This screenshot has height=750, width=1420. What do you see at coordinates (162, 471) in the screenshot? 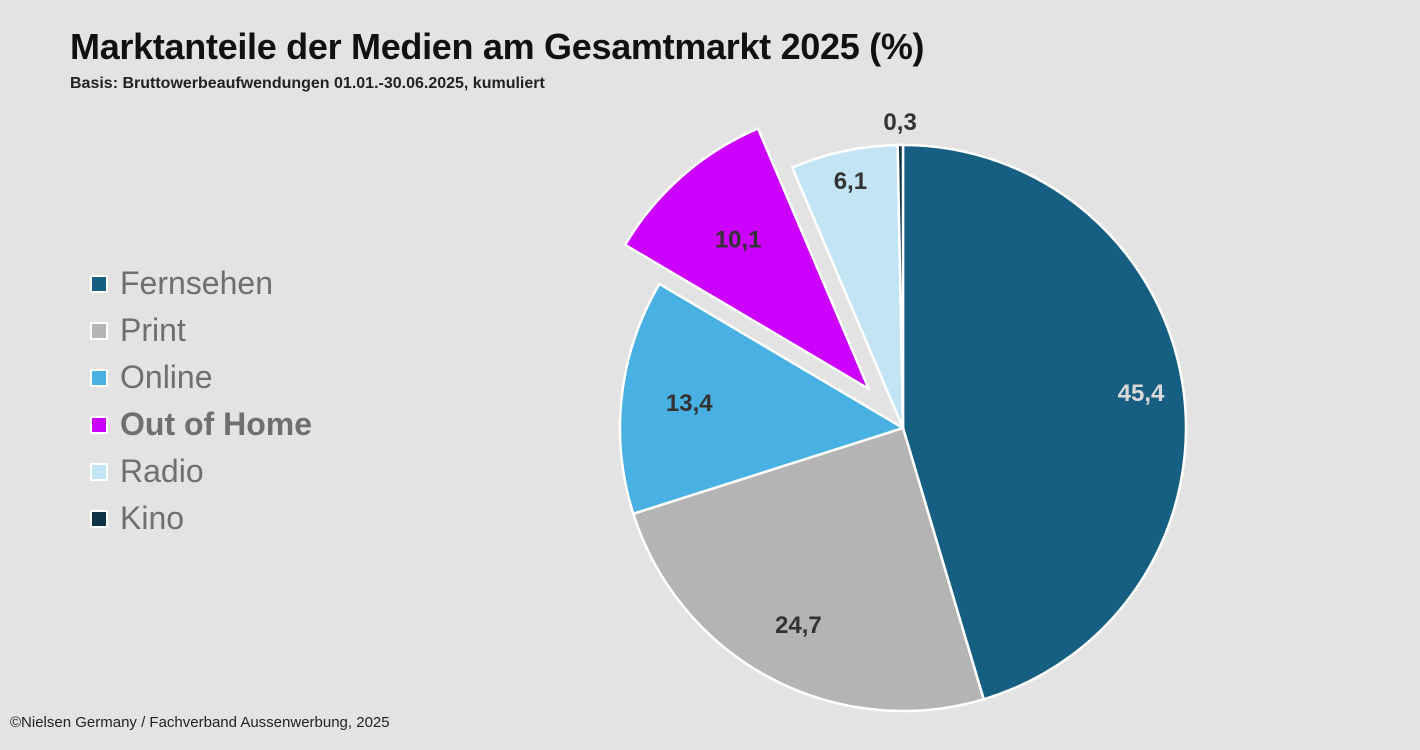
I see `legend-label-radio: Radio` at bounding box center [162, 471].